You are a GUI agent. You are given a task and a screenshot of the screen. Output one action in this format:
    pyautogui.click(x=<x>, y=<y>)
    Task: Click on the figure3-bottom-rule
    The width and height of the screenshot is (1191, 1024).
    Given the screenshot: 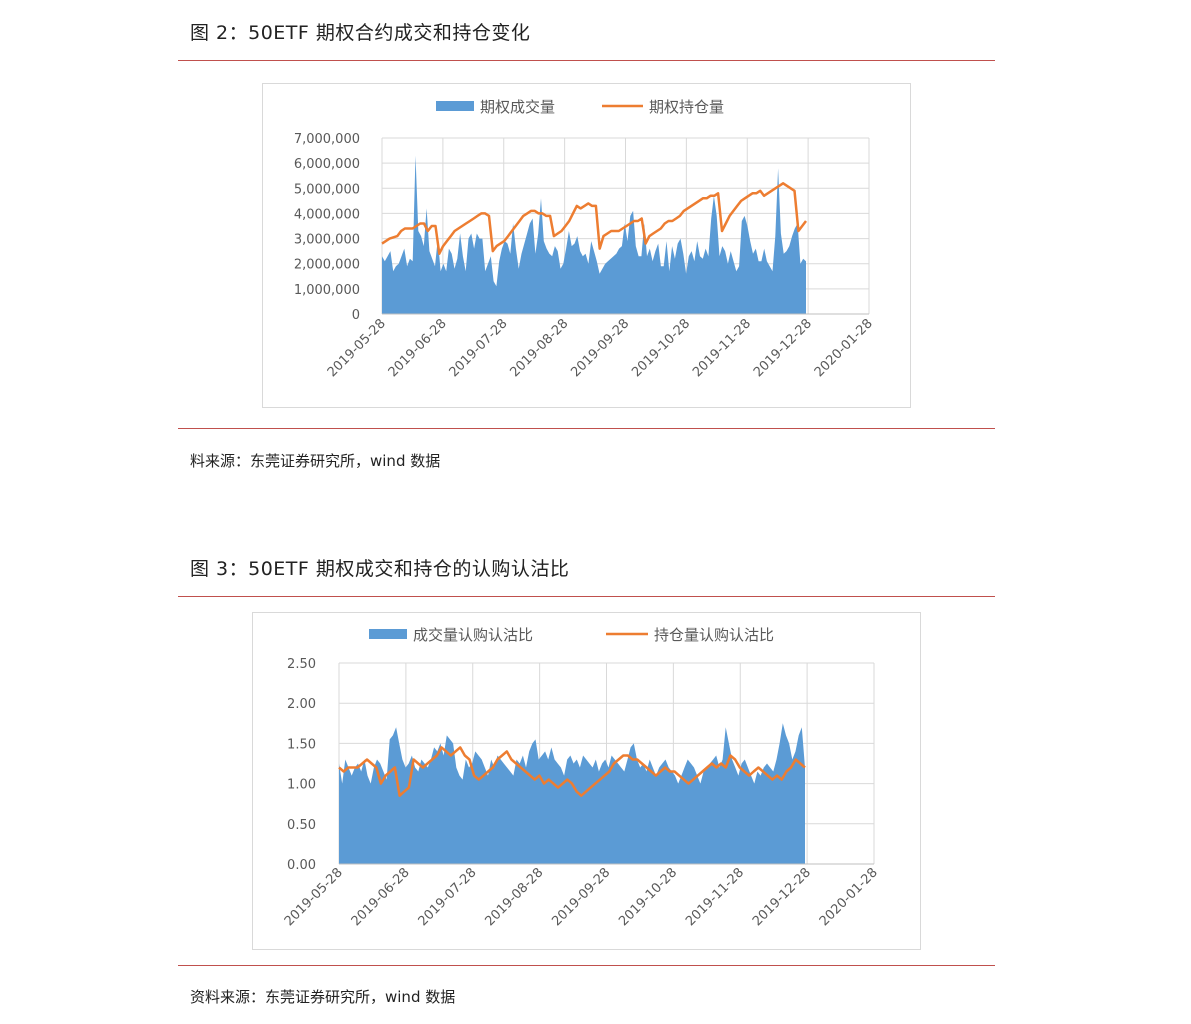 What is the action you would take?
    pyautogui.click(x=586, y=965)
    